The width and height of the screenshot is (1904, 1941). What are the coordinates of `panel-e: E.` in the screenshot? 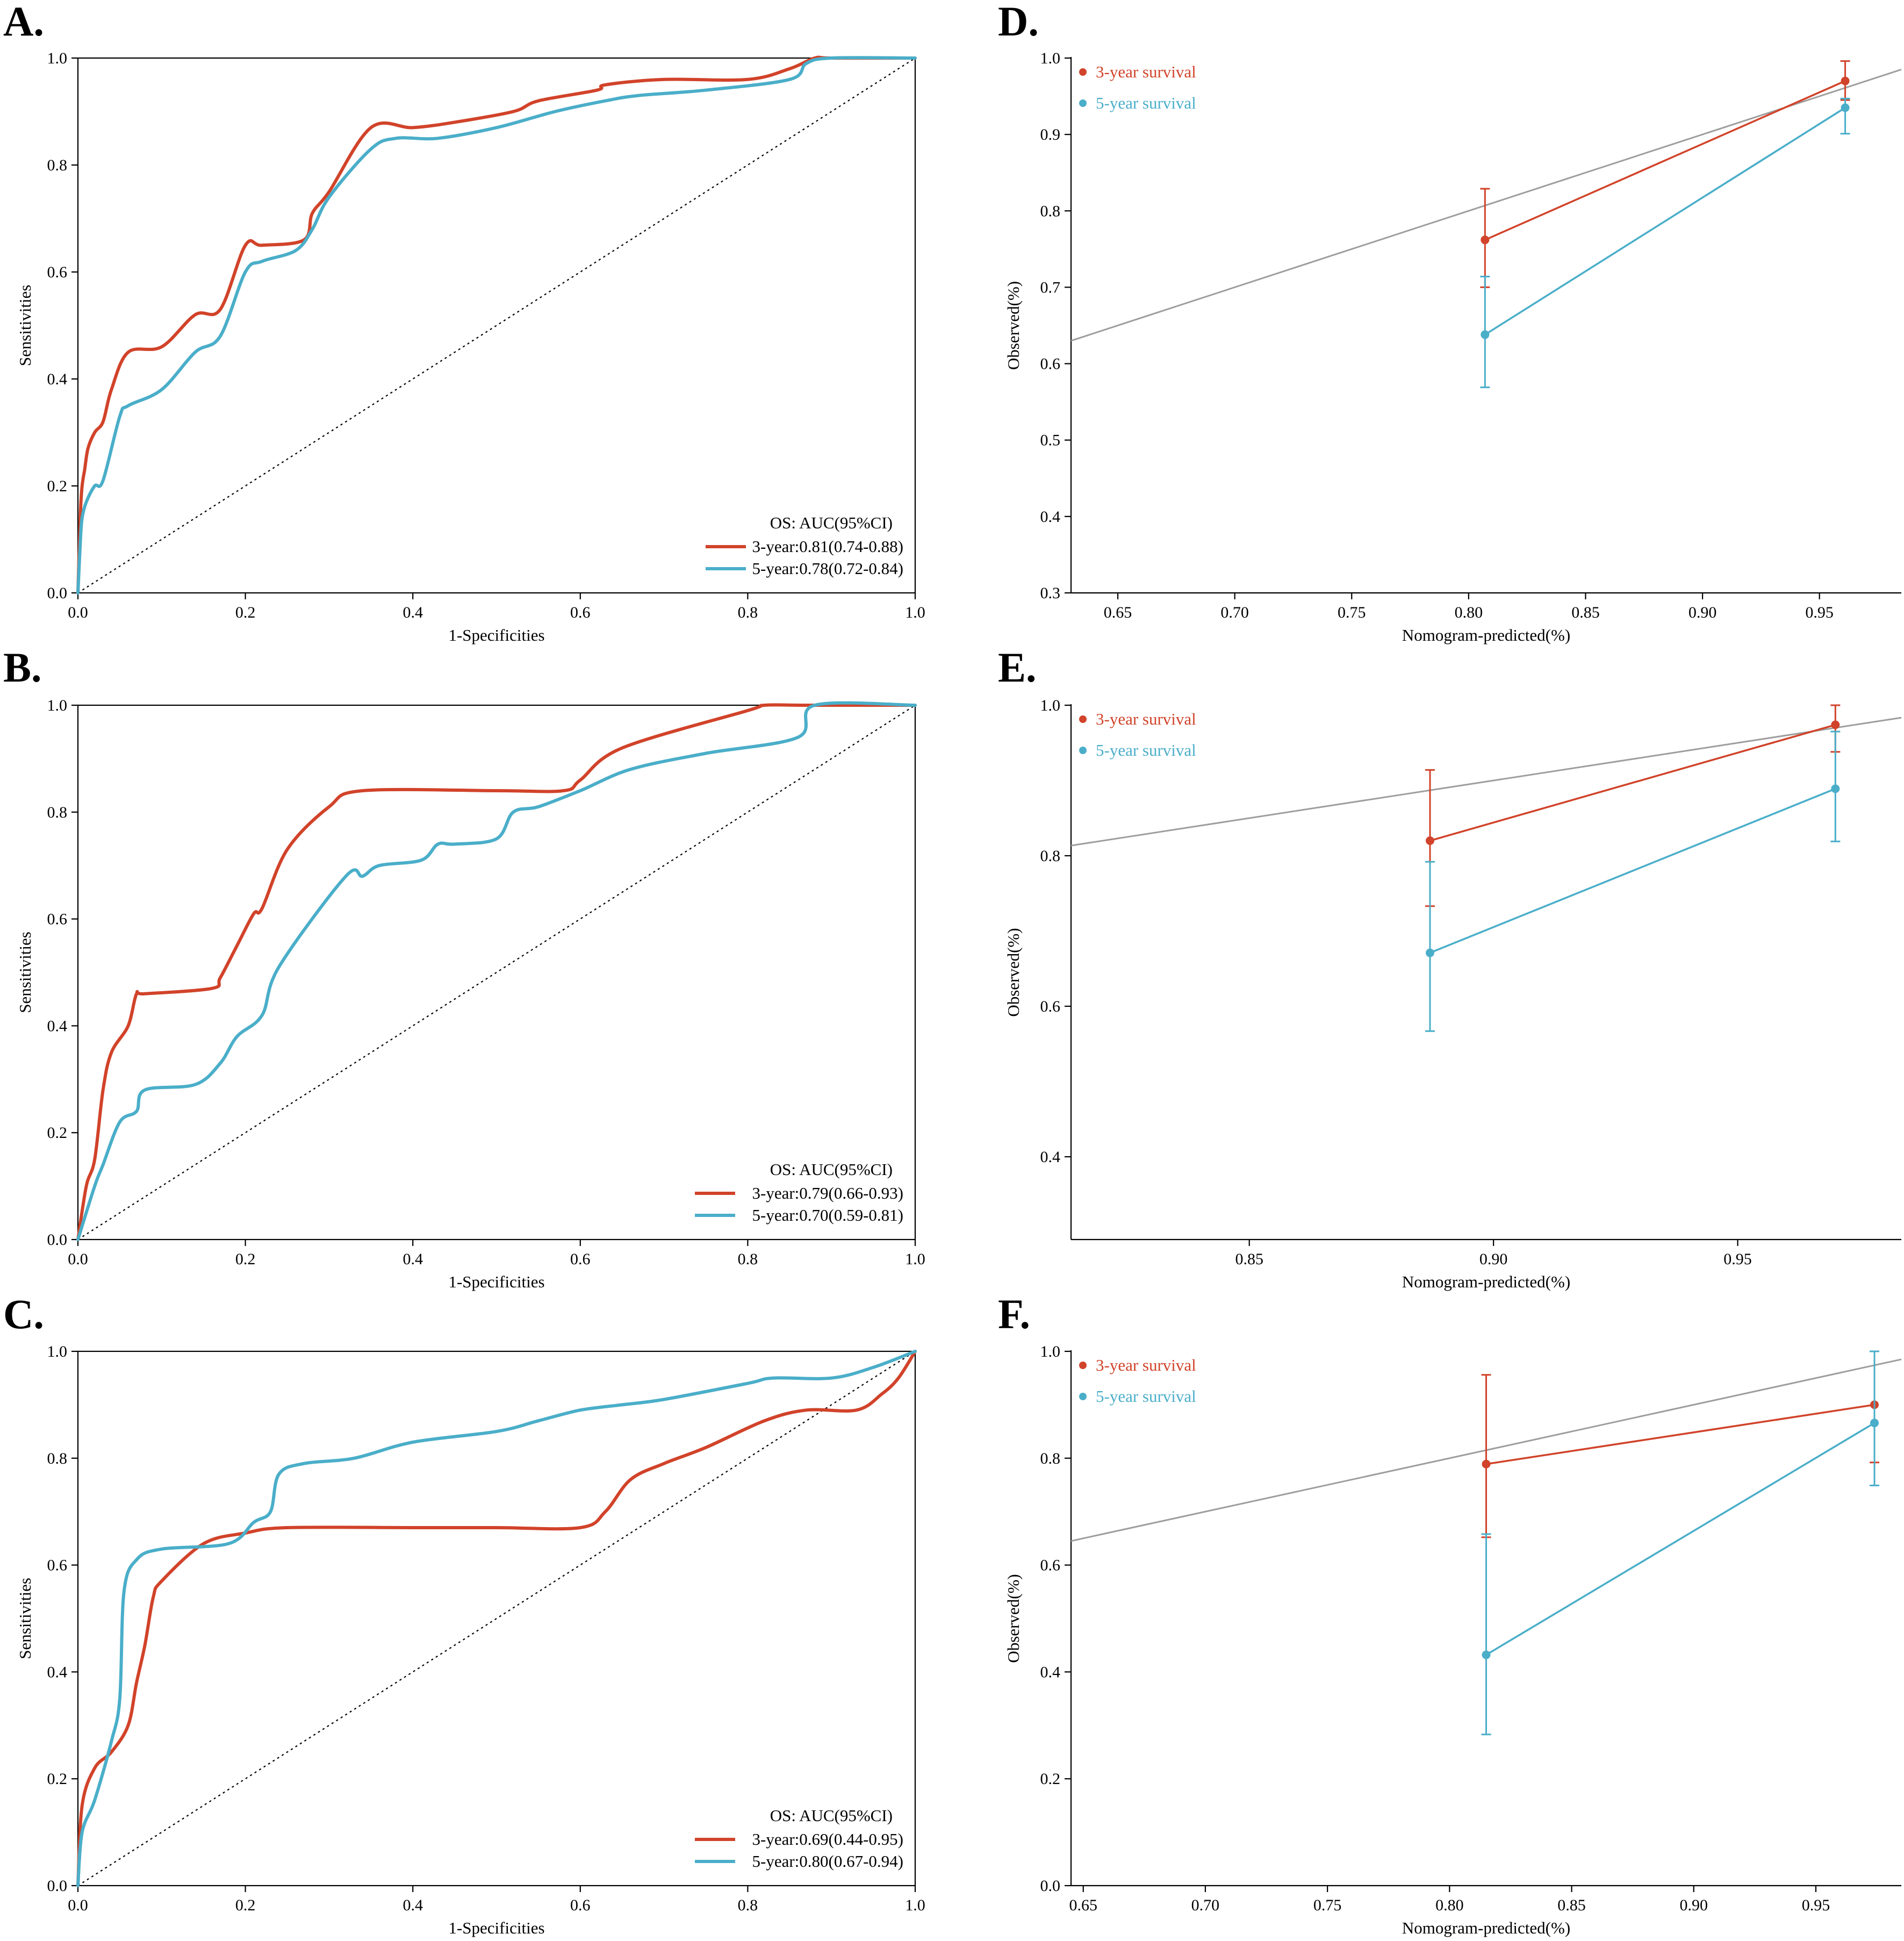 It's located at (1017, 667).